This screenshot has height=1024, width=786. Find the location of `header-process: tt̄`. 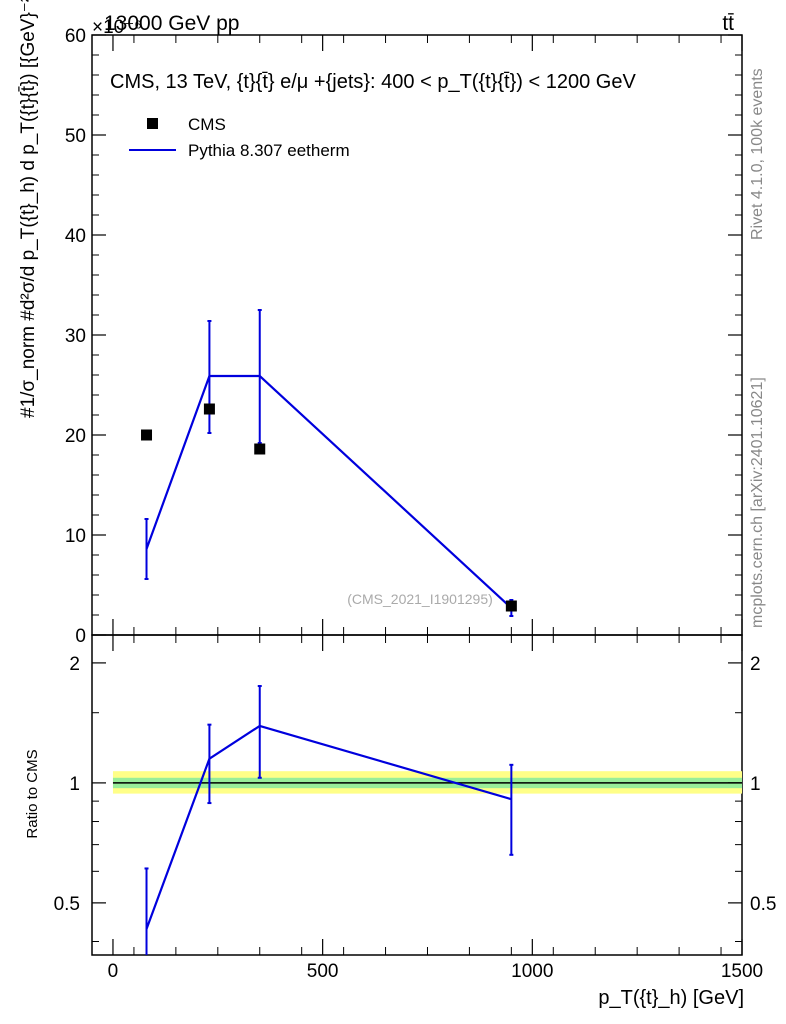

header-process: tt̄ is located at coordinates (728, 23).